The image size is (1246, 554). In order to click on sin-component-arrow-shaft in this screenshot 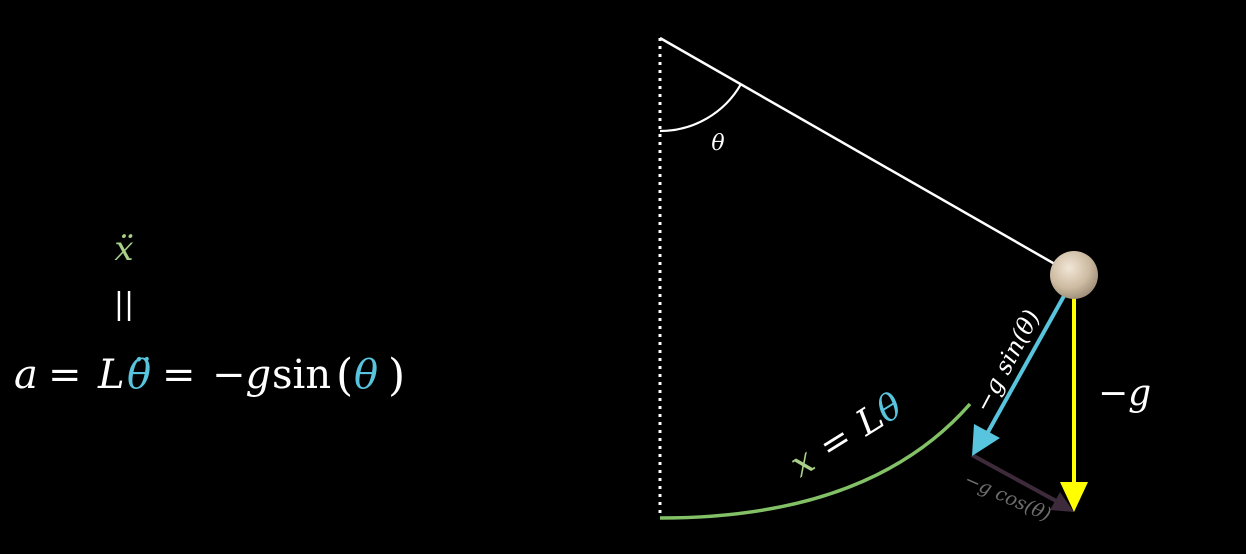, I will do `click(1031, 355)`.